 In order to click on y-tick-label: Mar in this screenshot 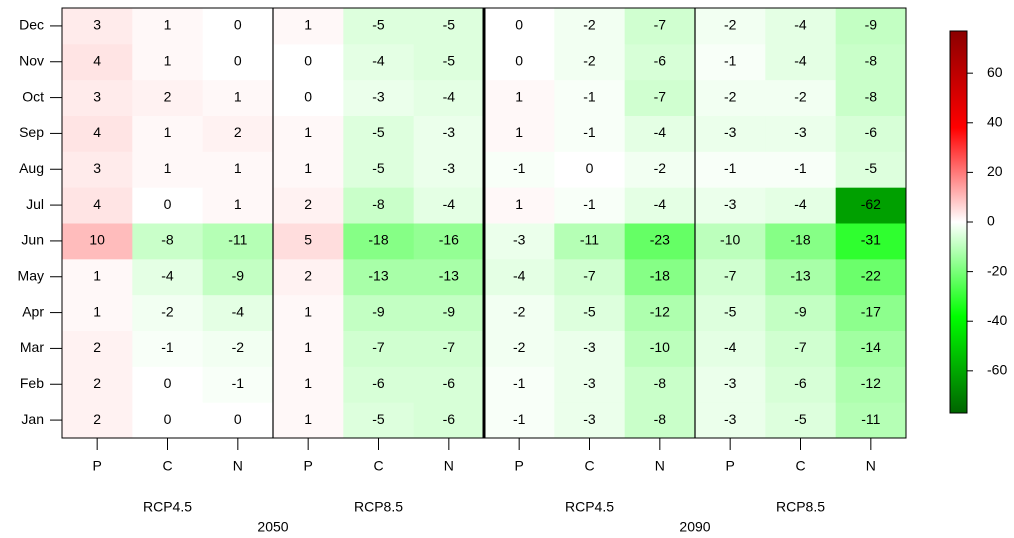, I will do `click(32, 347)`.